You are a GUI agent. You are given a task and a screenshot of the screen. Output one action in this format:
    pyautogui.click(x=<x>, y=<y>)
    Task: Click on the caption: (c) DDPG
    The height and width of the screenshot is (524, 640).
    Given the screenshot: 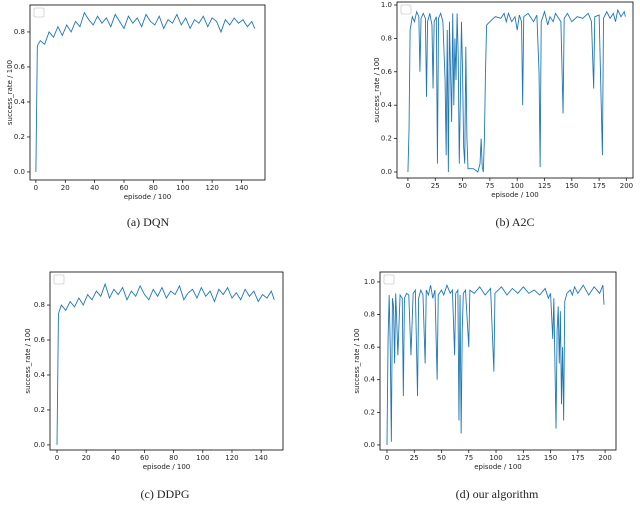 What is the action you would take?
    pyautogui.click(x=165, y=494)
    